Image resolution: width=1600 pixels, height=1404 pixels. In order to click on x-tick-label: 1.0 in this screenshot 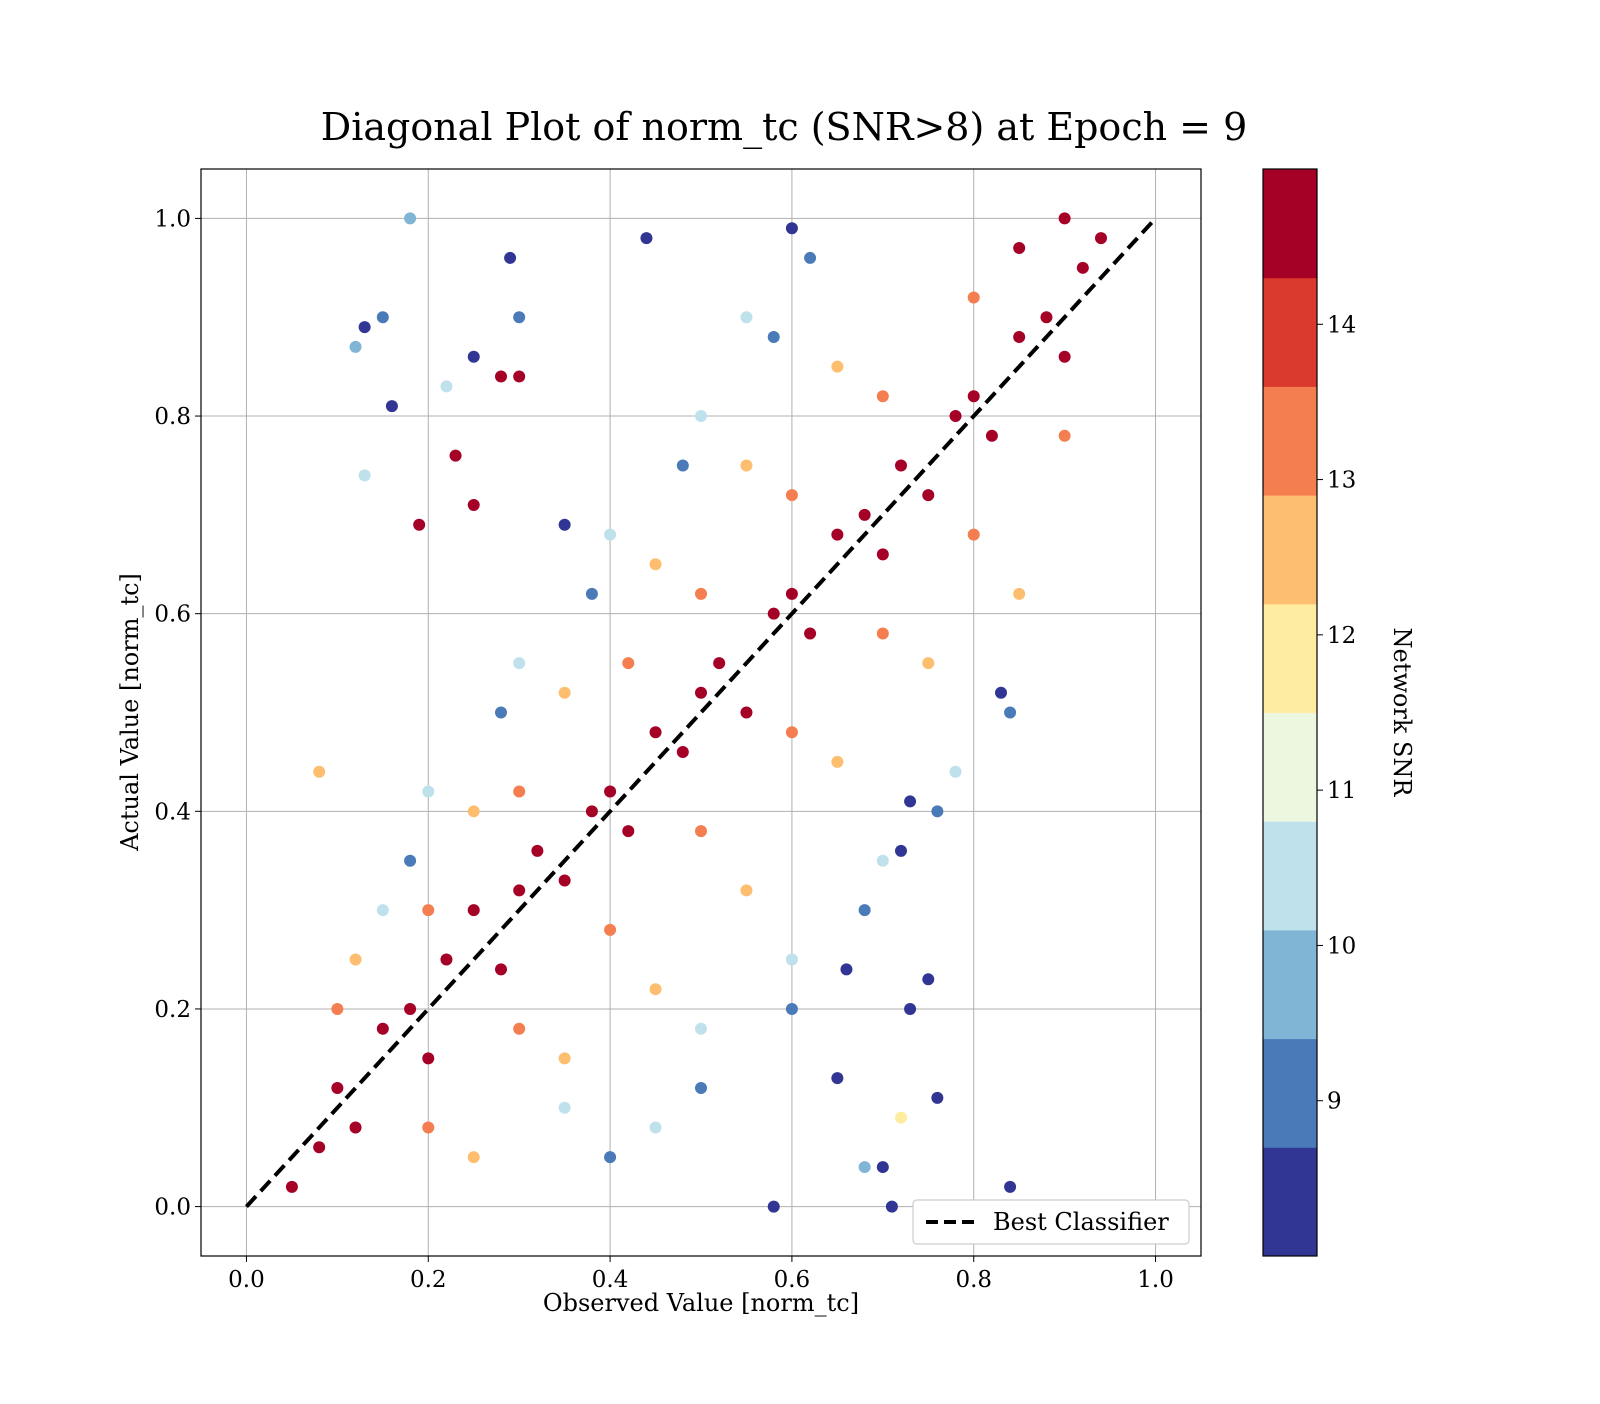, I will do `click(1155, 1280)`.